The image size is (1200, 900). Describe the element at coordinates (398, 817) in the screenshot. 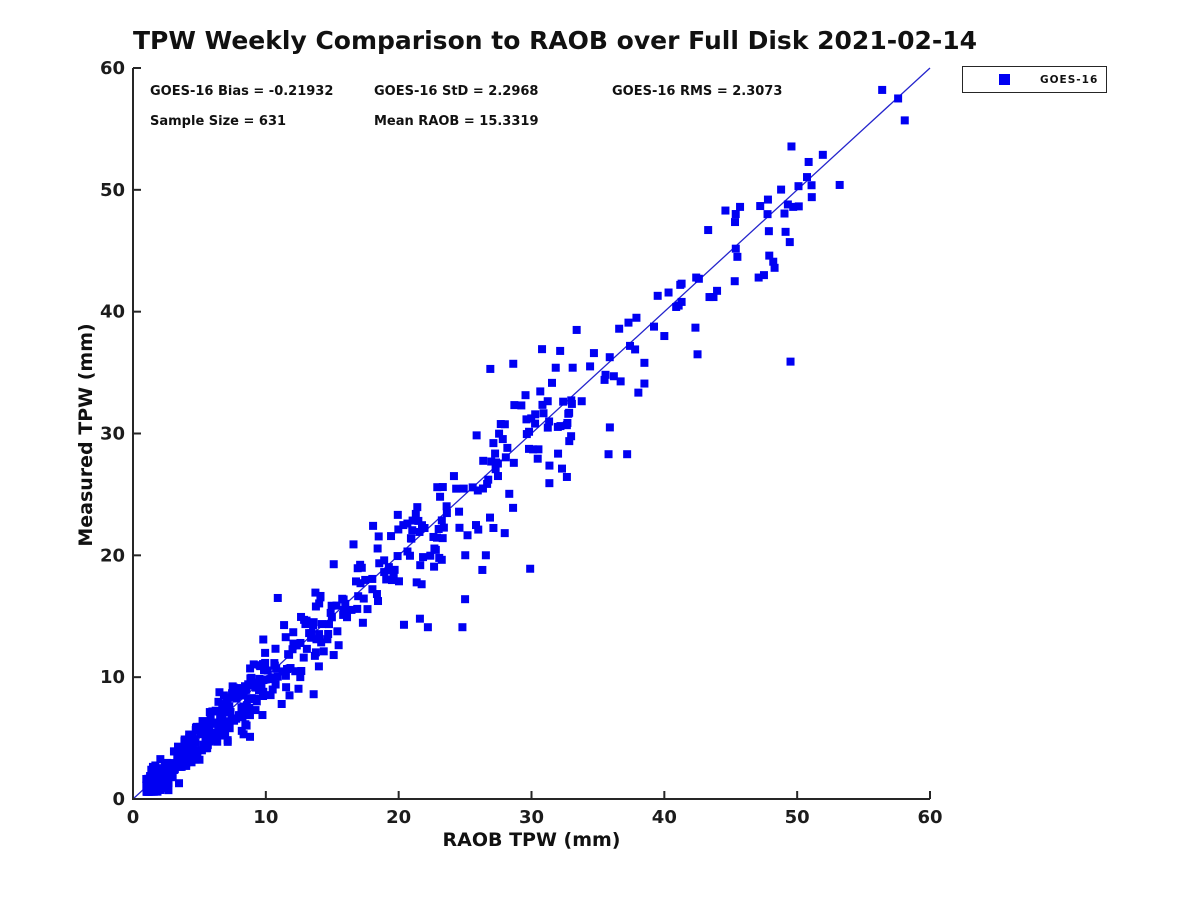

I see `x-tick-label: 20` at that location.